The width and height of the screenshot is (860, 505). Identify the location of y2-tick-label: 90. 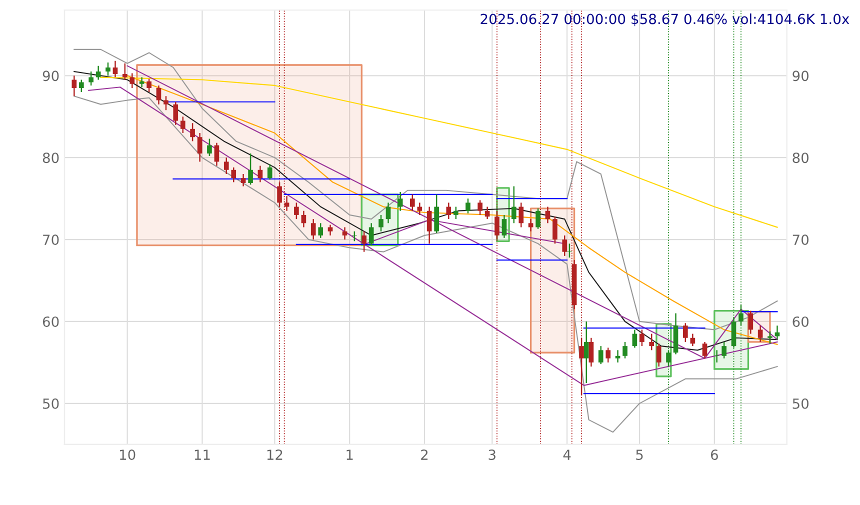
(800, 76).